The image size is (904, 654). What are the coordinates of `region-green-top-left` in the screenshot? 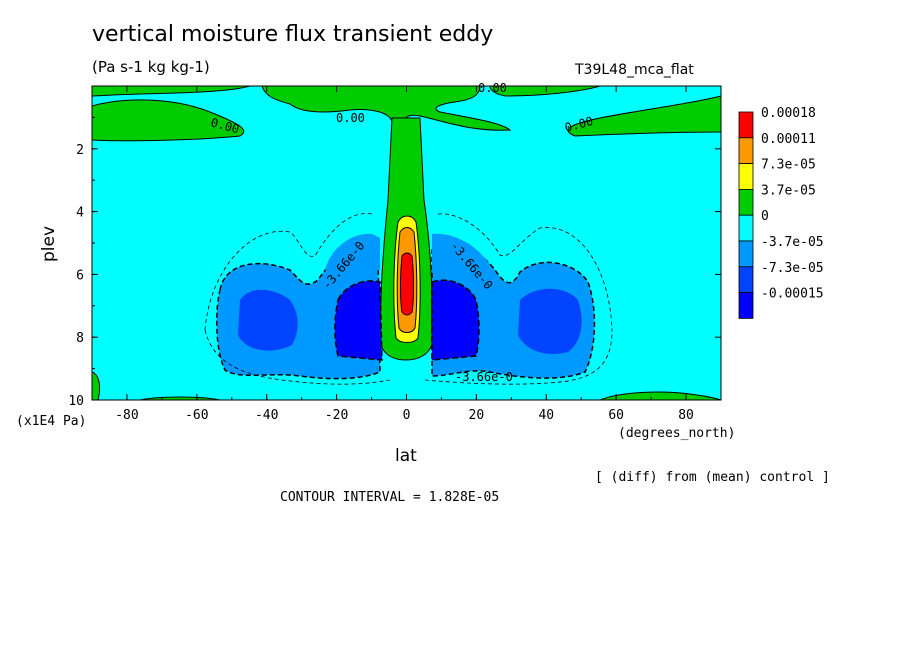 It's located at (168, 120).